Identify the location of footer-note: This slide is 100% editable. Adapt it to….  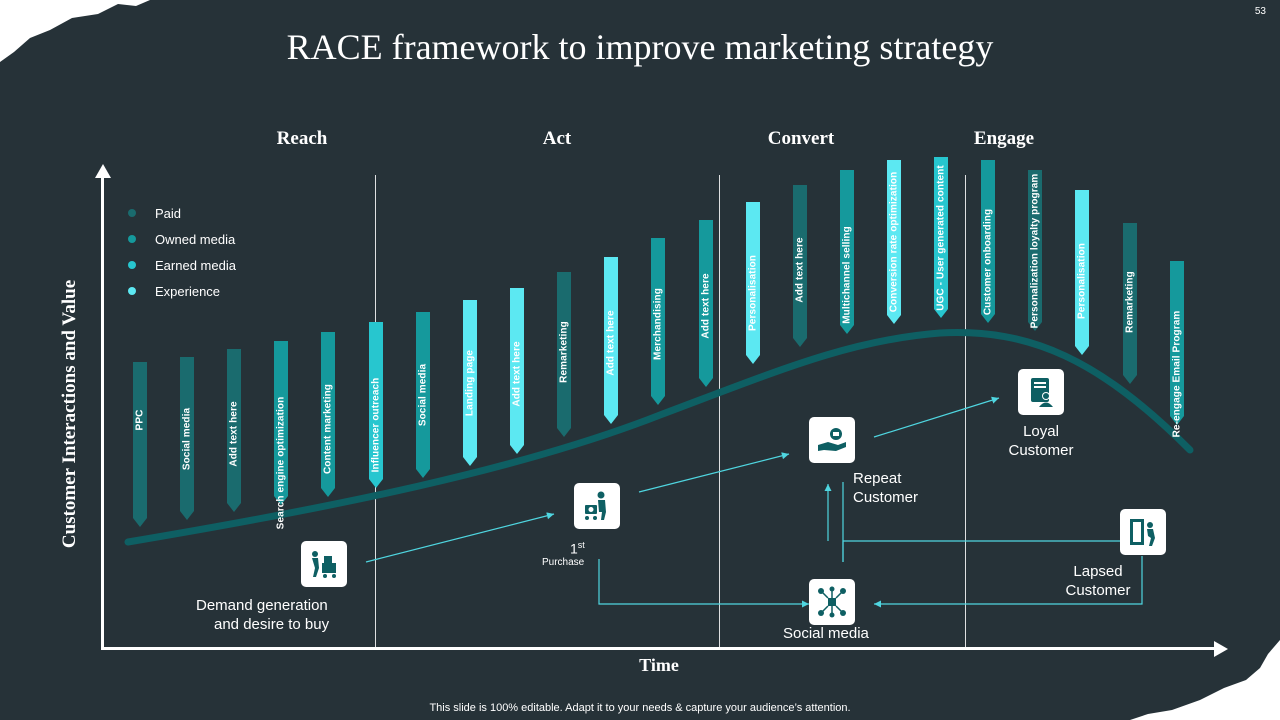
(640, 708).